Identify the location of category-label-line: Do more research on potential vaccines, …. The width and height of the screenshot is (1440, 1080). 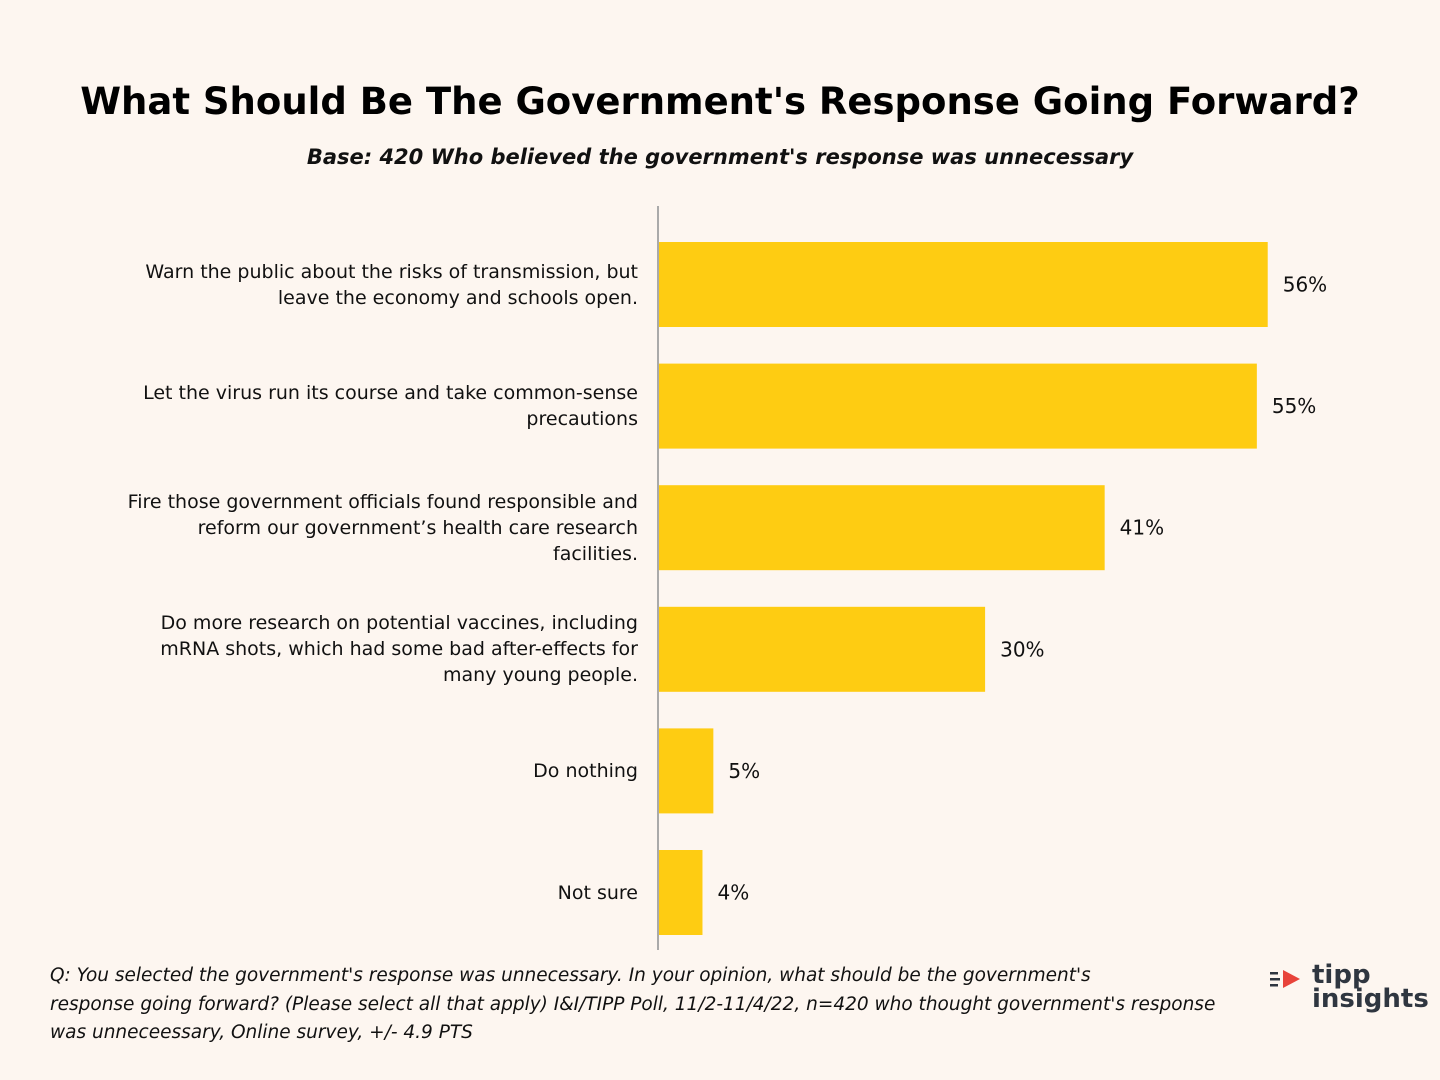
(399, 623).